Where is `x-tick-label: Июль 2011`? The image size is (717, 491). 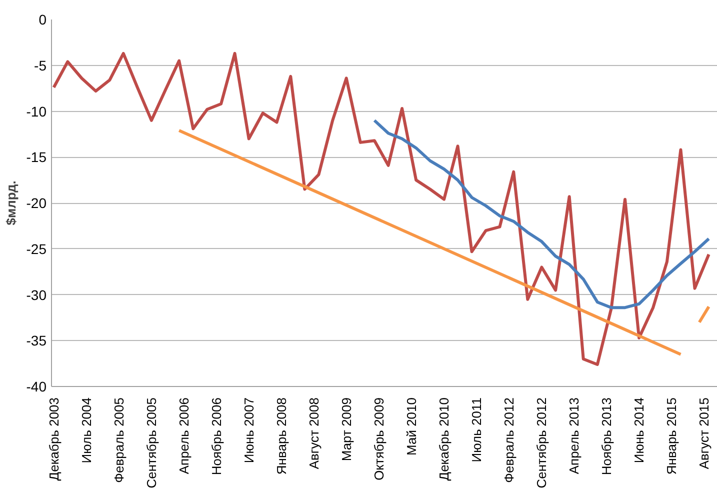
x-tick-label: Июль 2011 is located at coordinates (476, 430).